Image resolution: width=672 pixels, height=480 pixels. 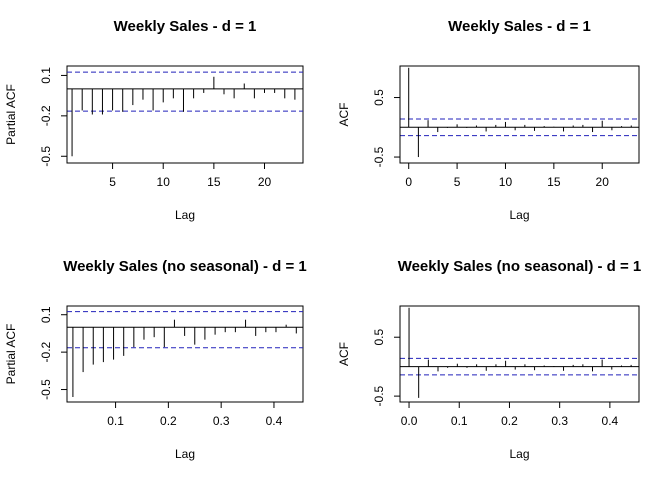 What do you see at coordinates (408, 182) in the screenshot?
I see `x-tick-label: 0` at bounding box center [408, 182].